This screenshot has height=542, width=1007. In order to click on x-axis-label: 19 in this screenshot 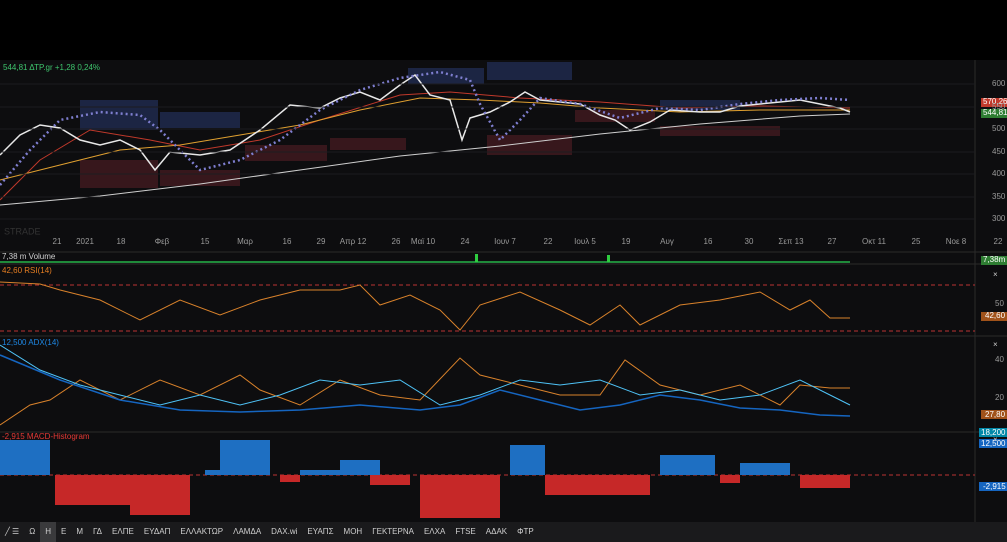, I will do `click(626, 241)`.